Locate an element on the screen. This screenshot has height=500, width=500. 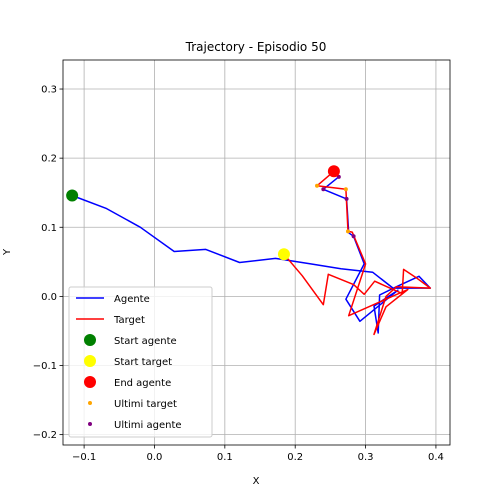
legend-swatch-end-agente is located at coordinates (90, 382).